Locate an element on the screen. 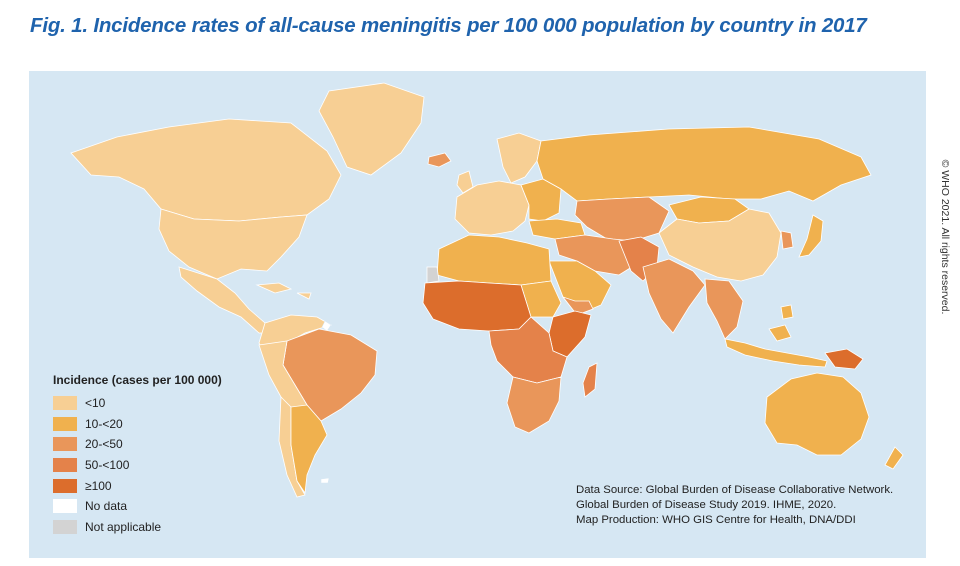 This screenshot has height=566, width=960. region-scandinavia is located at coordinates (519, 158).